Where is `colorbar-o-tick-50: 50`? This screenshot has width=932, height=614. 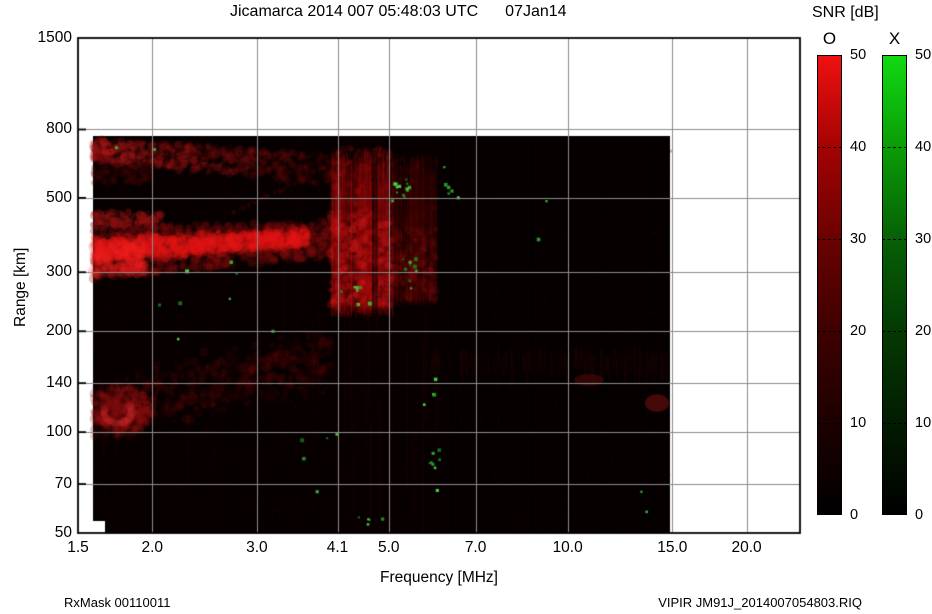
colorbar-o-tick-50: 50 is located at coordinates (858, 55).